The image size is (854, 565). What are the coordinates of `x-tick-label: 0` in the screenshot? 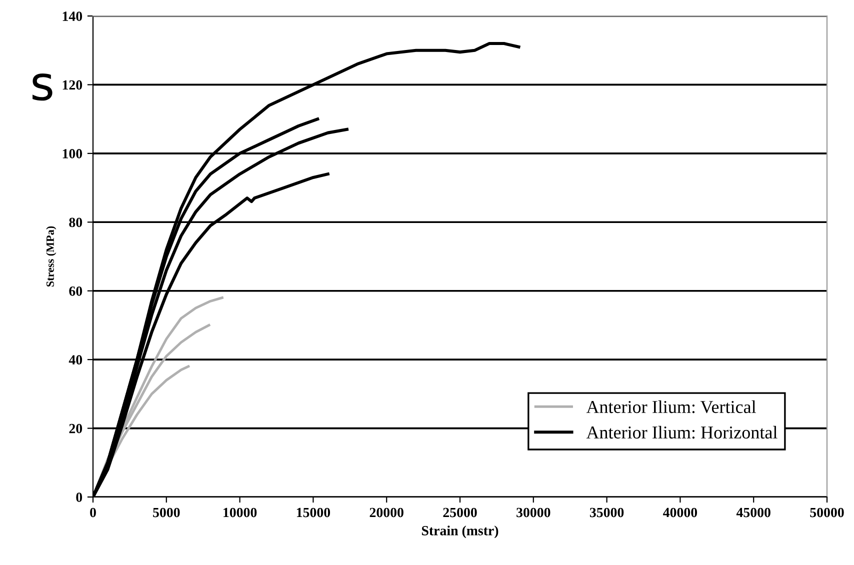 It's located at (93, 513).